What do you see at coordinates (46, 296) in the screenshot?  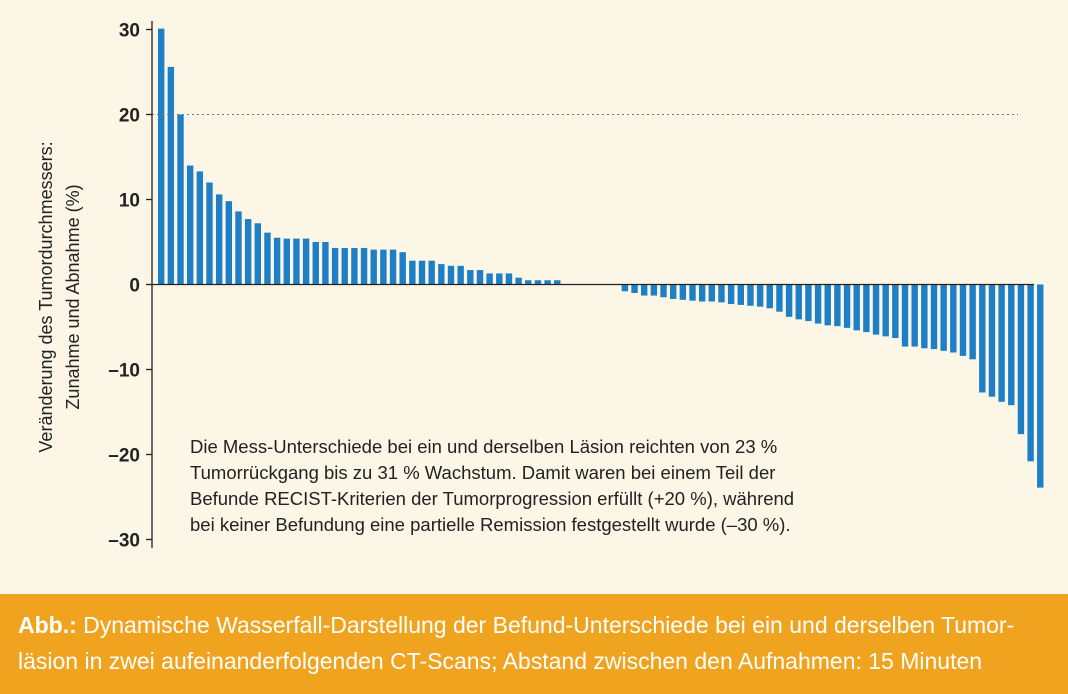 I see `y-axis-label-line-1: Veränderung des Tumordurchmessers:` at bounding box center [46, 296].